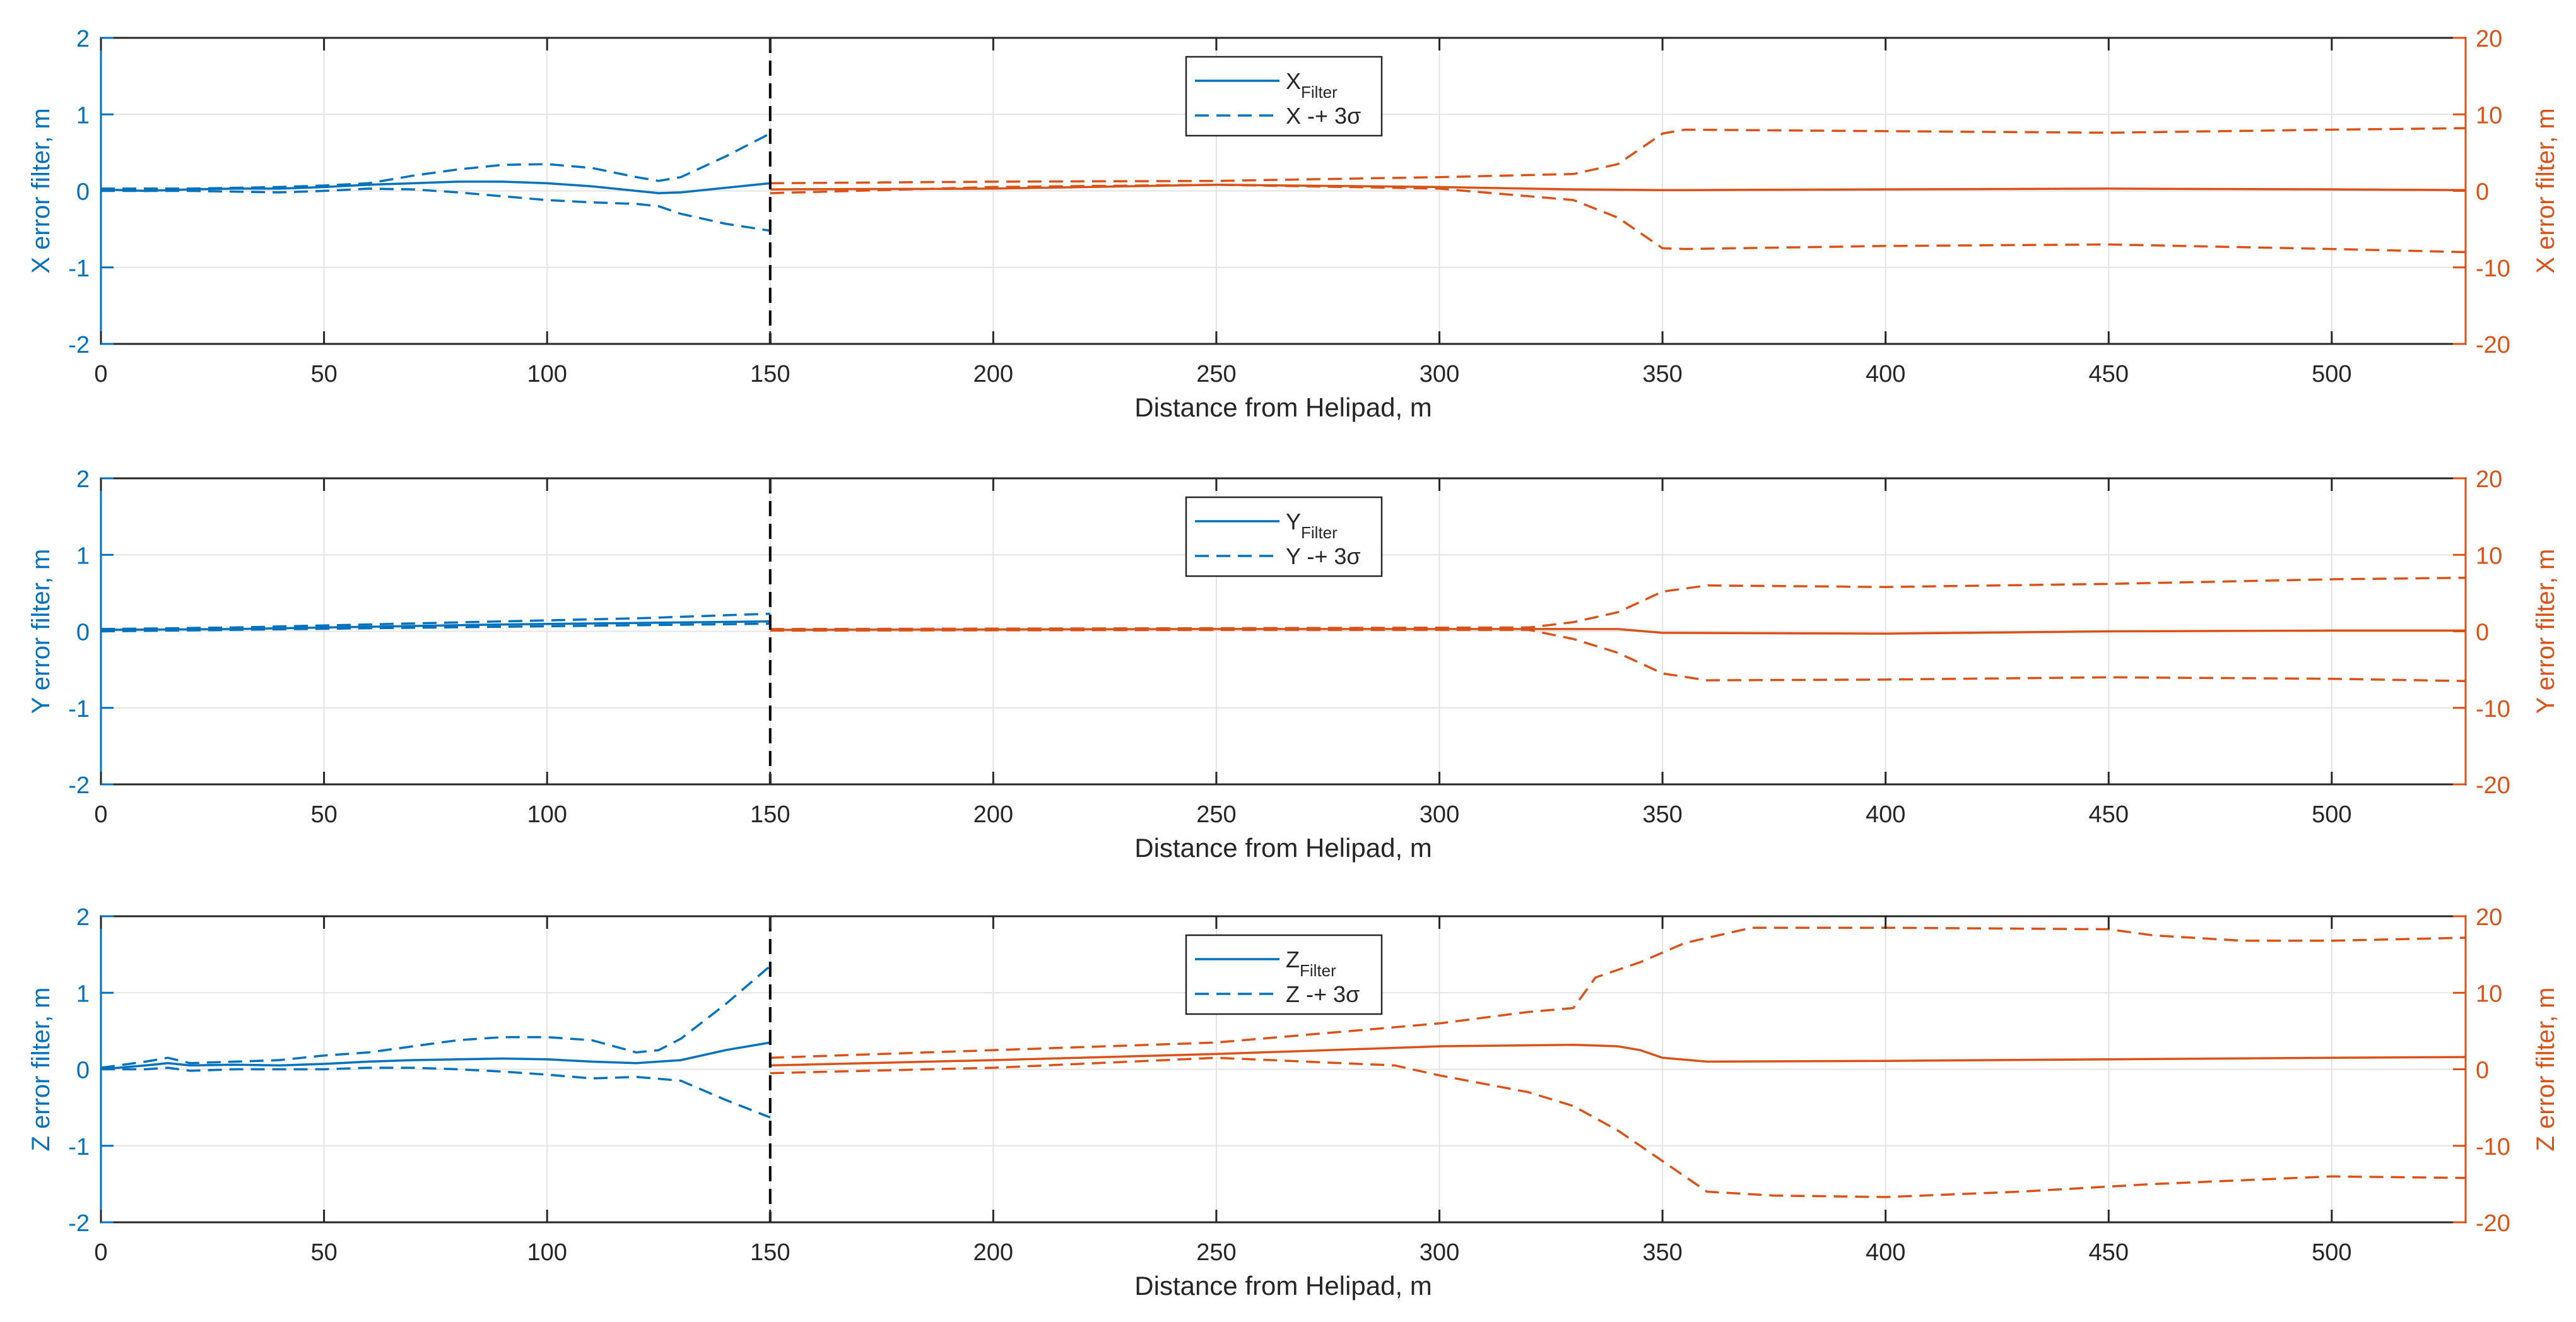 The image size is (2576, 1322). Describe the element at coordinates (41, 1069) in the screenshot. I see `left-y-axis-label: Z error filter, m` at that location.